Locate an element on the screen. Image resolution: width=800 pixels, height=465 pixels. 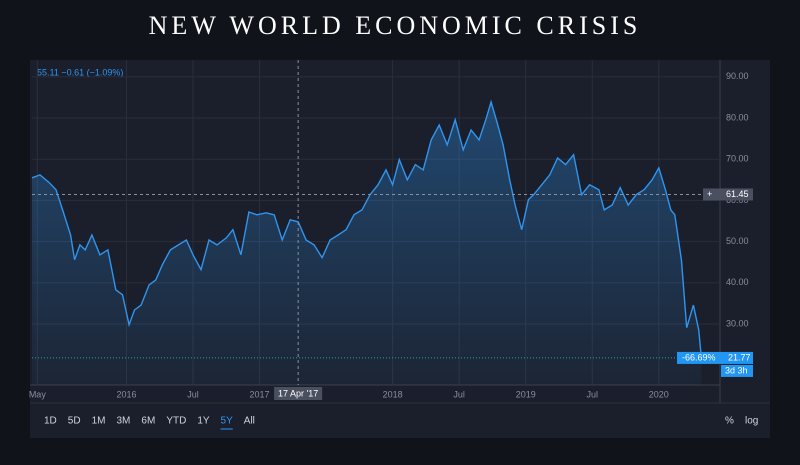
countdown-label: 3d 3h is located at coordinates (736, 370).